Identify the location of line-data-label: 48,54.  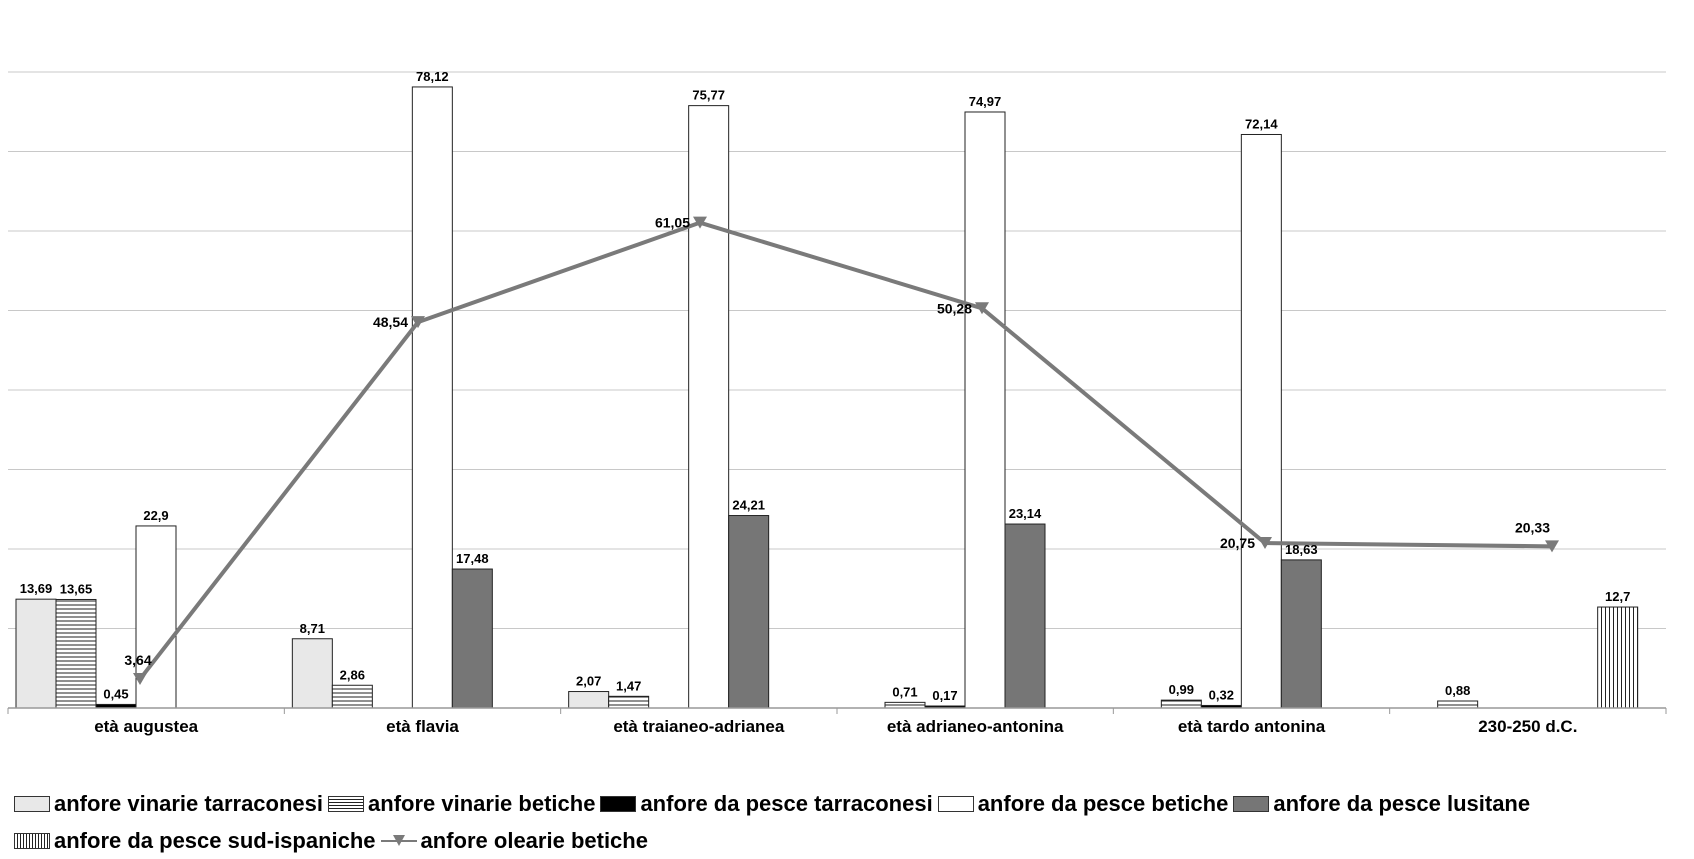
(390, 322).